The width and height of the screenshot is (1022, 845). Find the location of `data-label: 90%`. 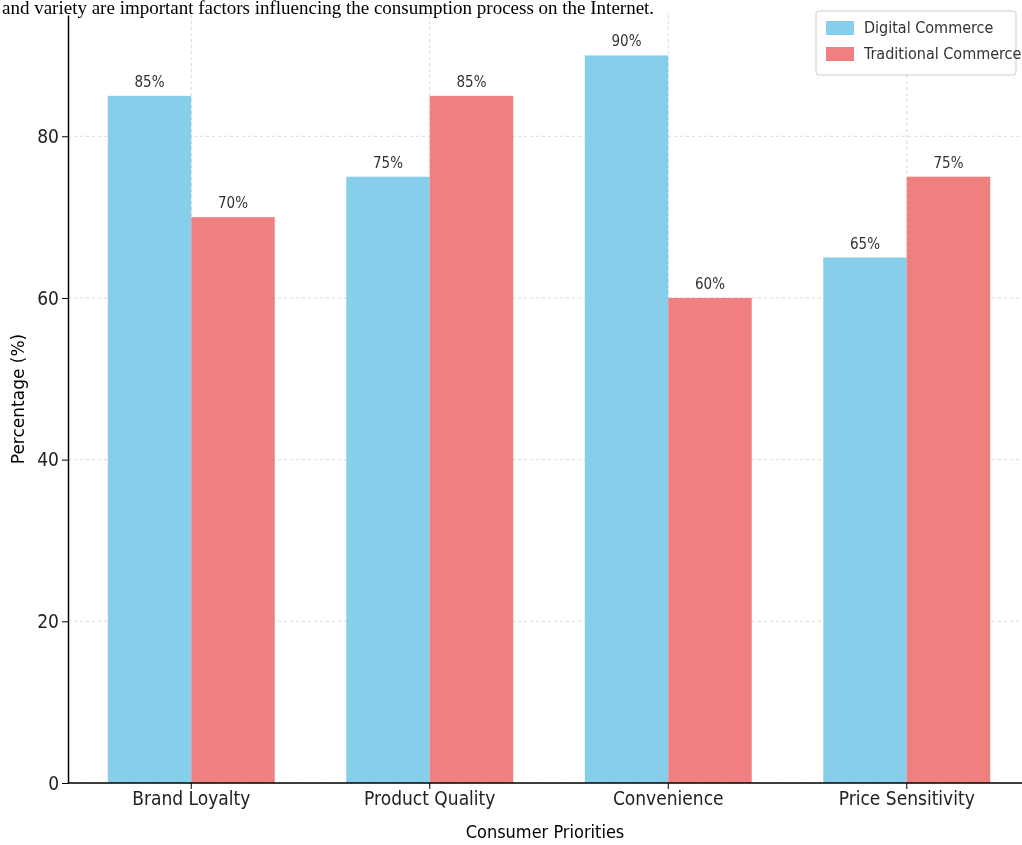

data-label: 90% is located at coordinates (626, 41).